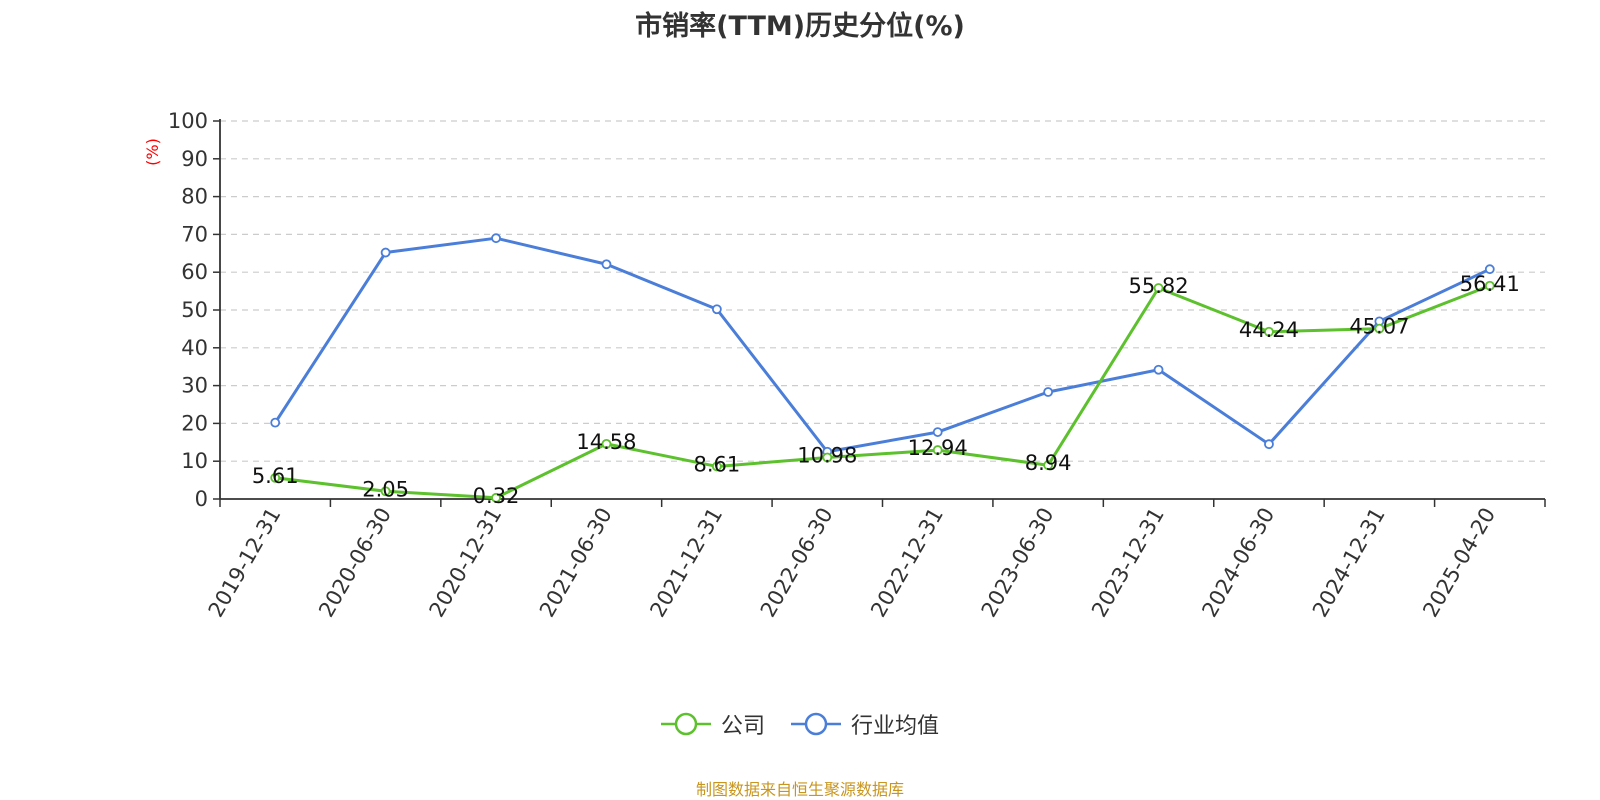 The height and width of the screenshot is (800, 1600). What do you see at coordinates (895, 726) in the screenshot?
I see `legend-industry-label: 行业均值` at bounding box center [895, 726].